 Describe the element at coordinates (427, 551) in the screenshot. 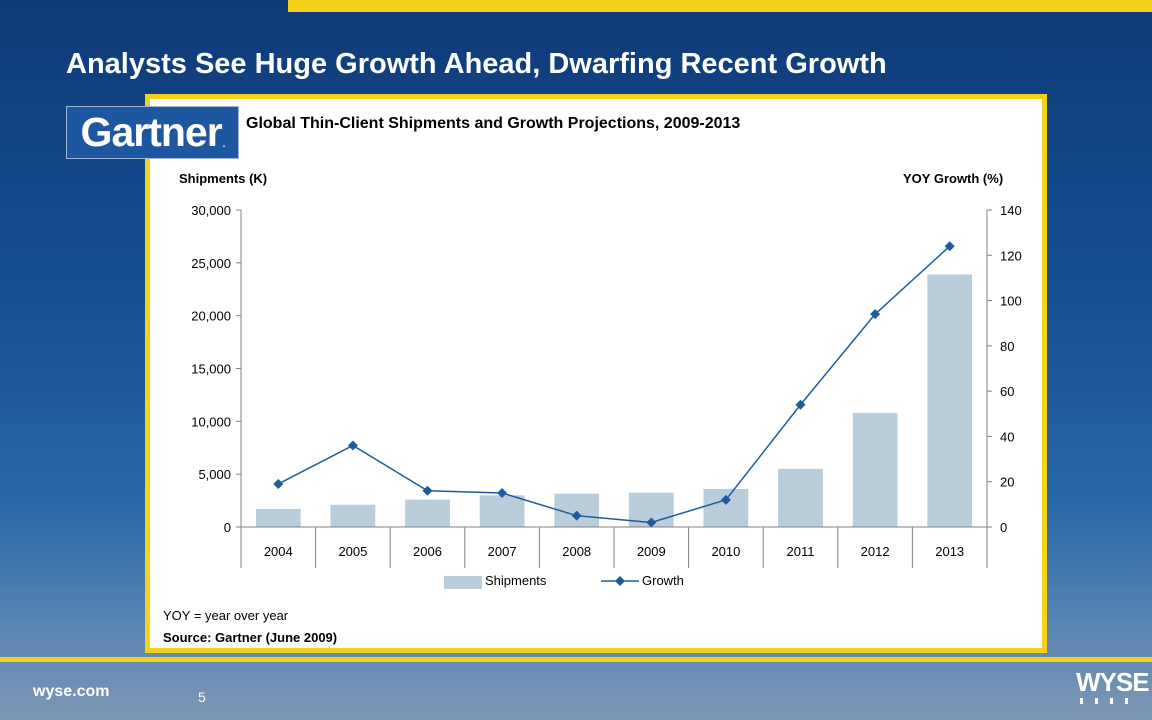

I see `x-axis-tick-label: 2006` at that location.